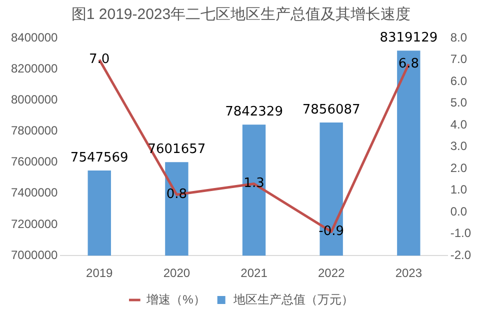 This screenshot has height=320, width=482. Describe the element at coordinates (461, 255) in the screenshot. I see `y2-tick-label: -2.0` at that location.